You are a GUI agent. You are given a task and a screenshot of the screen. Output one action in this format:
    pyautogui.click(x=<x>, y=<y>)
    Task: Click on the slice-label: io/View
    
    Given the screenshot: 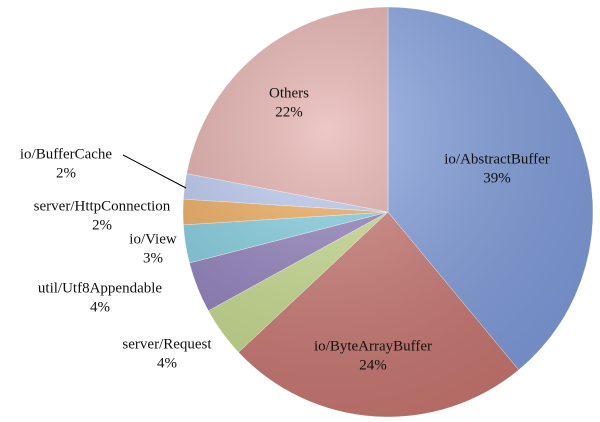 What is the action you would take?
    pyautogui.click(x=153, y=239)
    